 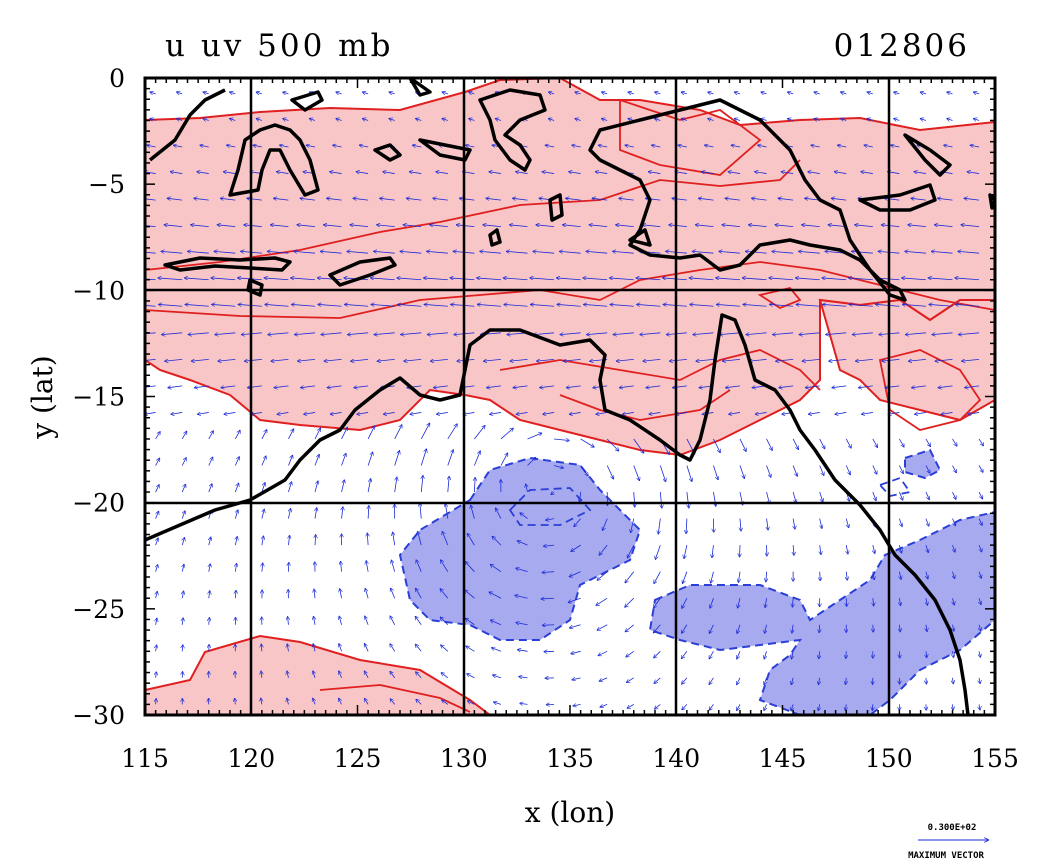 What do you see at coordinates (98, 715) in the screenshot?
I see `y-tick-label: −30` at bounding box center [98, 715].